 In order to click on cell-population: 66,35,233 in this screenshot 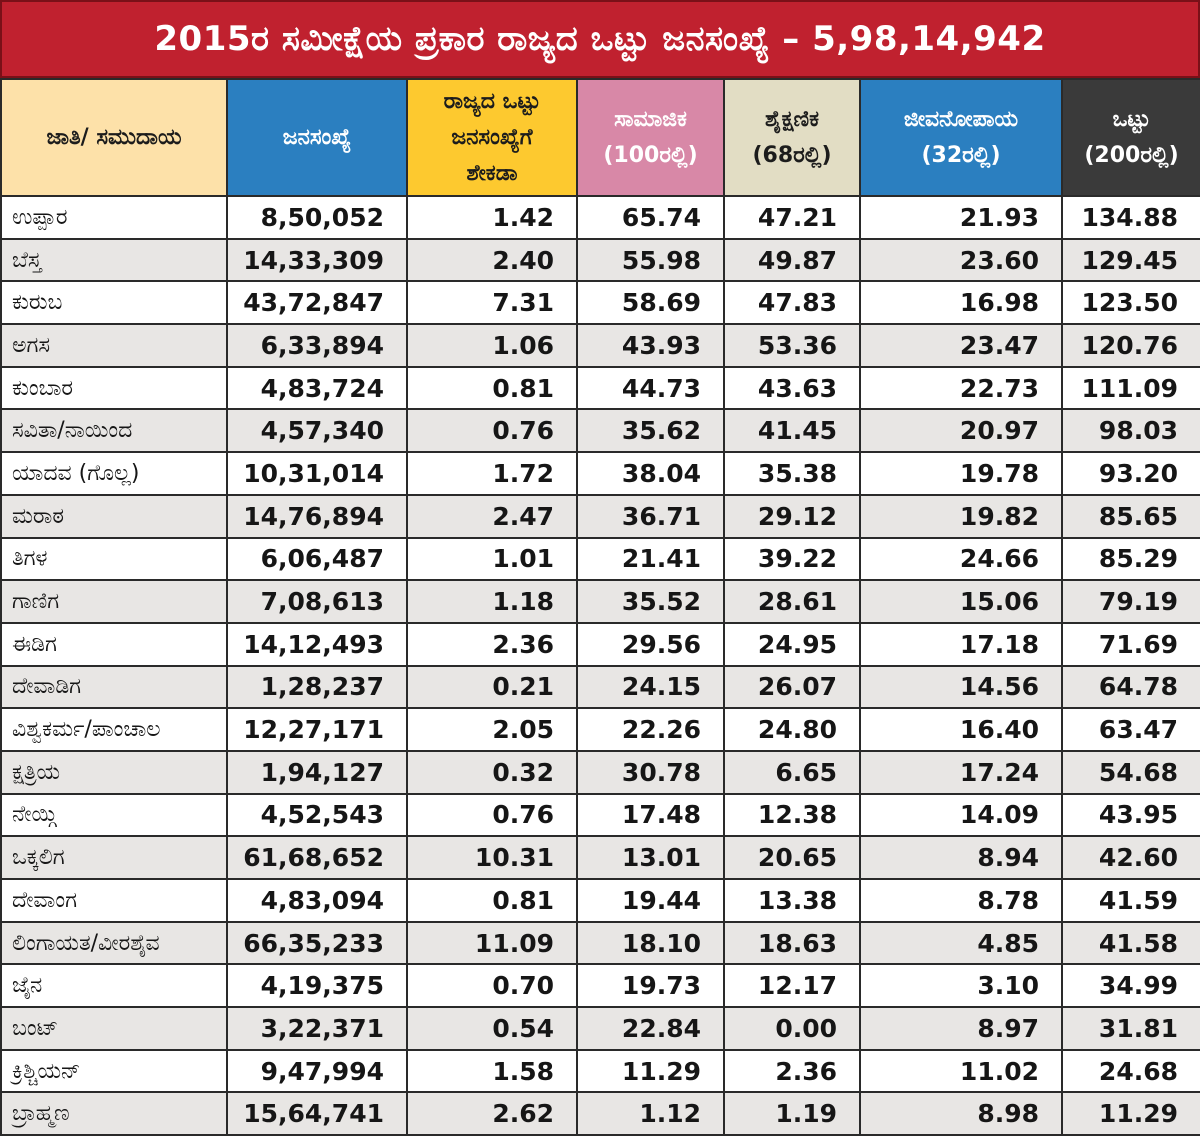, I will do `click(317, 943)`.